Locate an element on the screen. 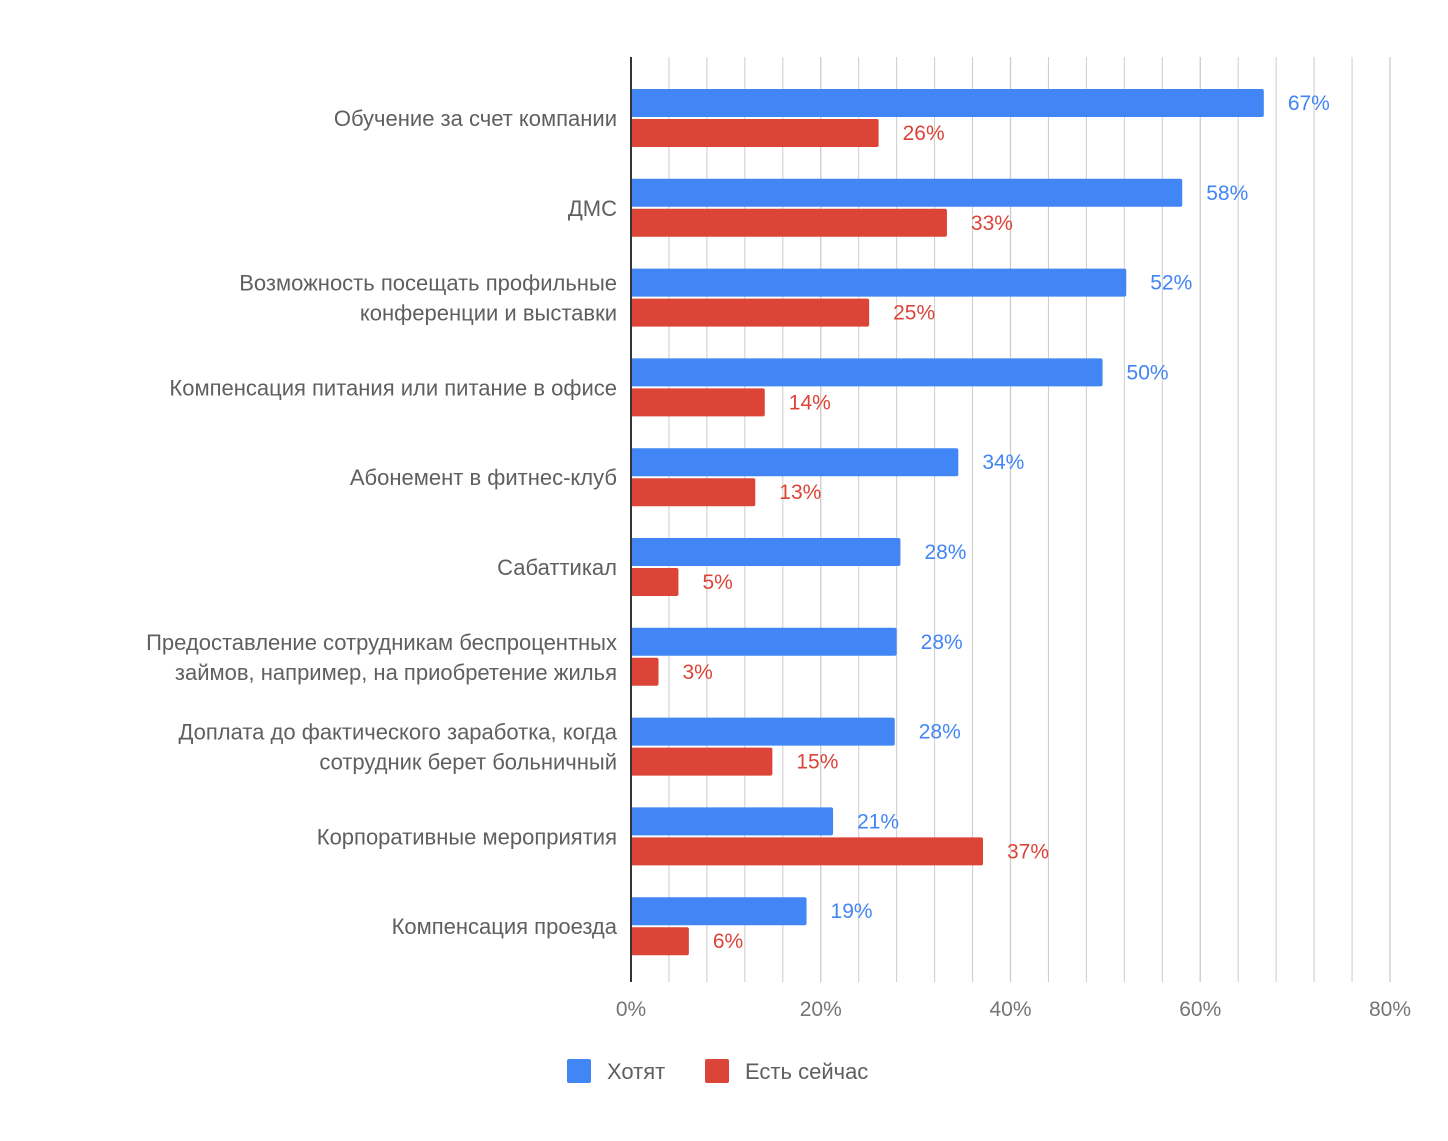 The height and width of the screenshot is (1141, 1448). data-label: 34% is located at coordinates (1003, 462).